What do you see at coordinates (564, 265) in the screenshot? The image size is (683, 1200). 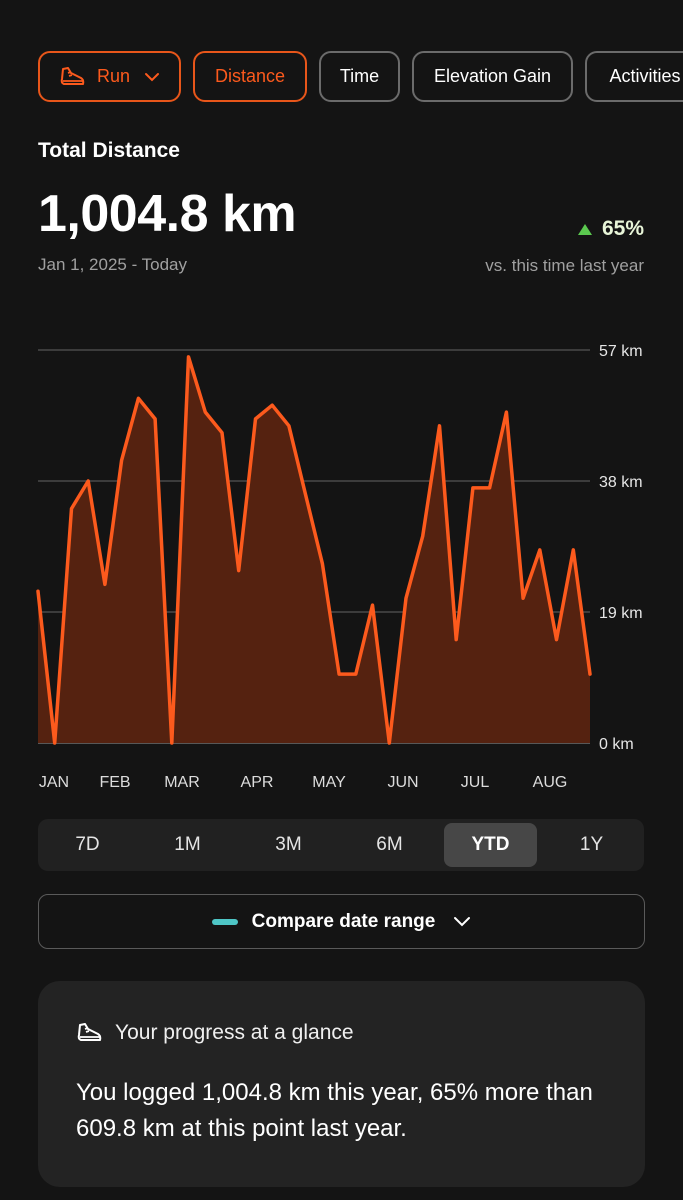 I see `comparison-label: vs. this time last year` at bounding box center [564, 265].